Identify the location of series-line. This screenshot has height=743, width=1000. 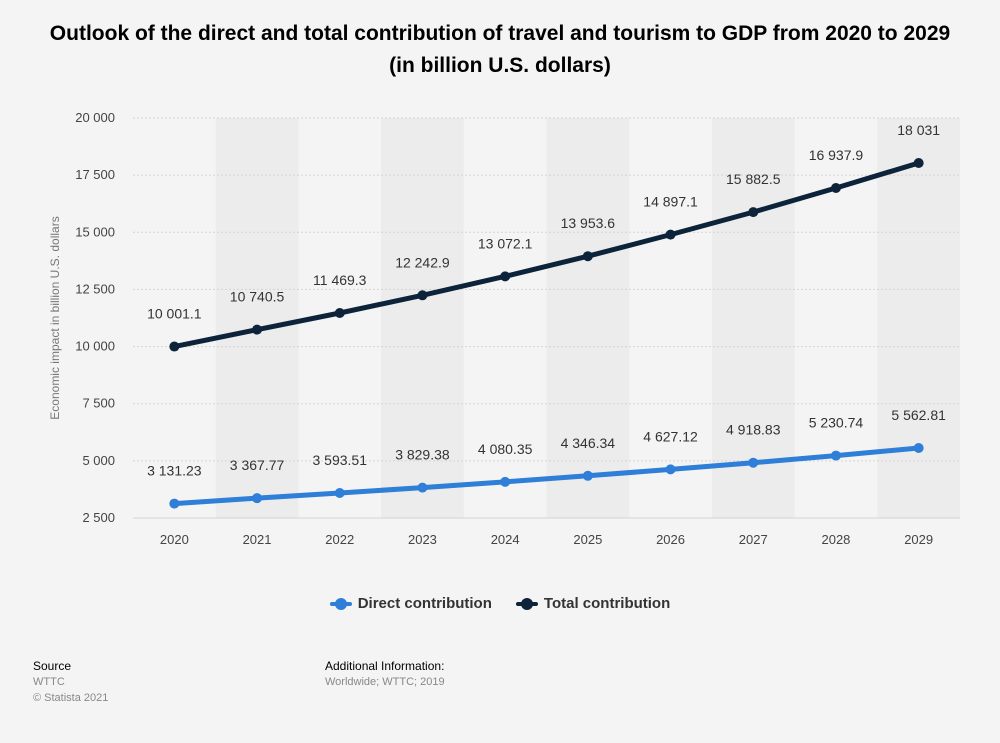
(546, 476).